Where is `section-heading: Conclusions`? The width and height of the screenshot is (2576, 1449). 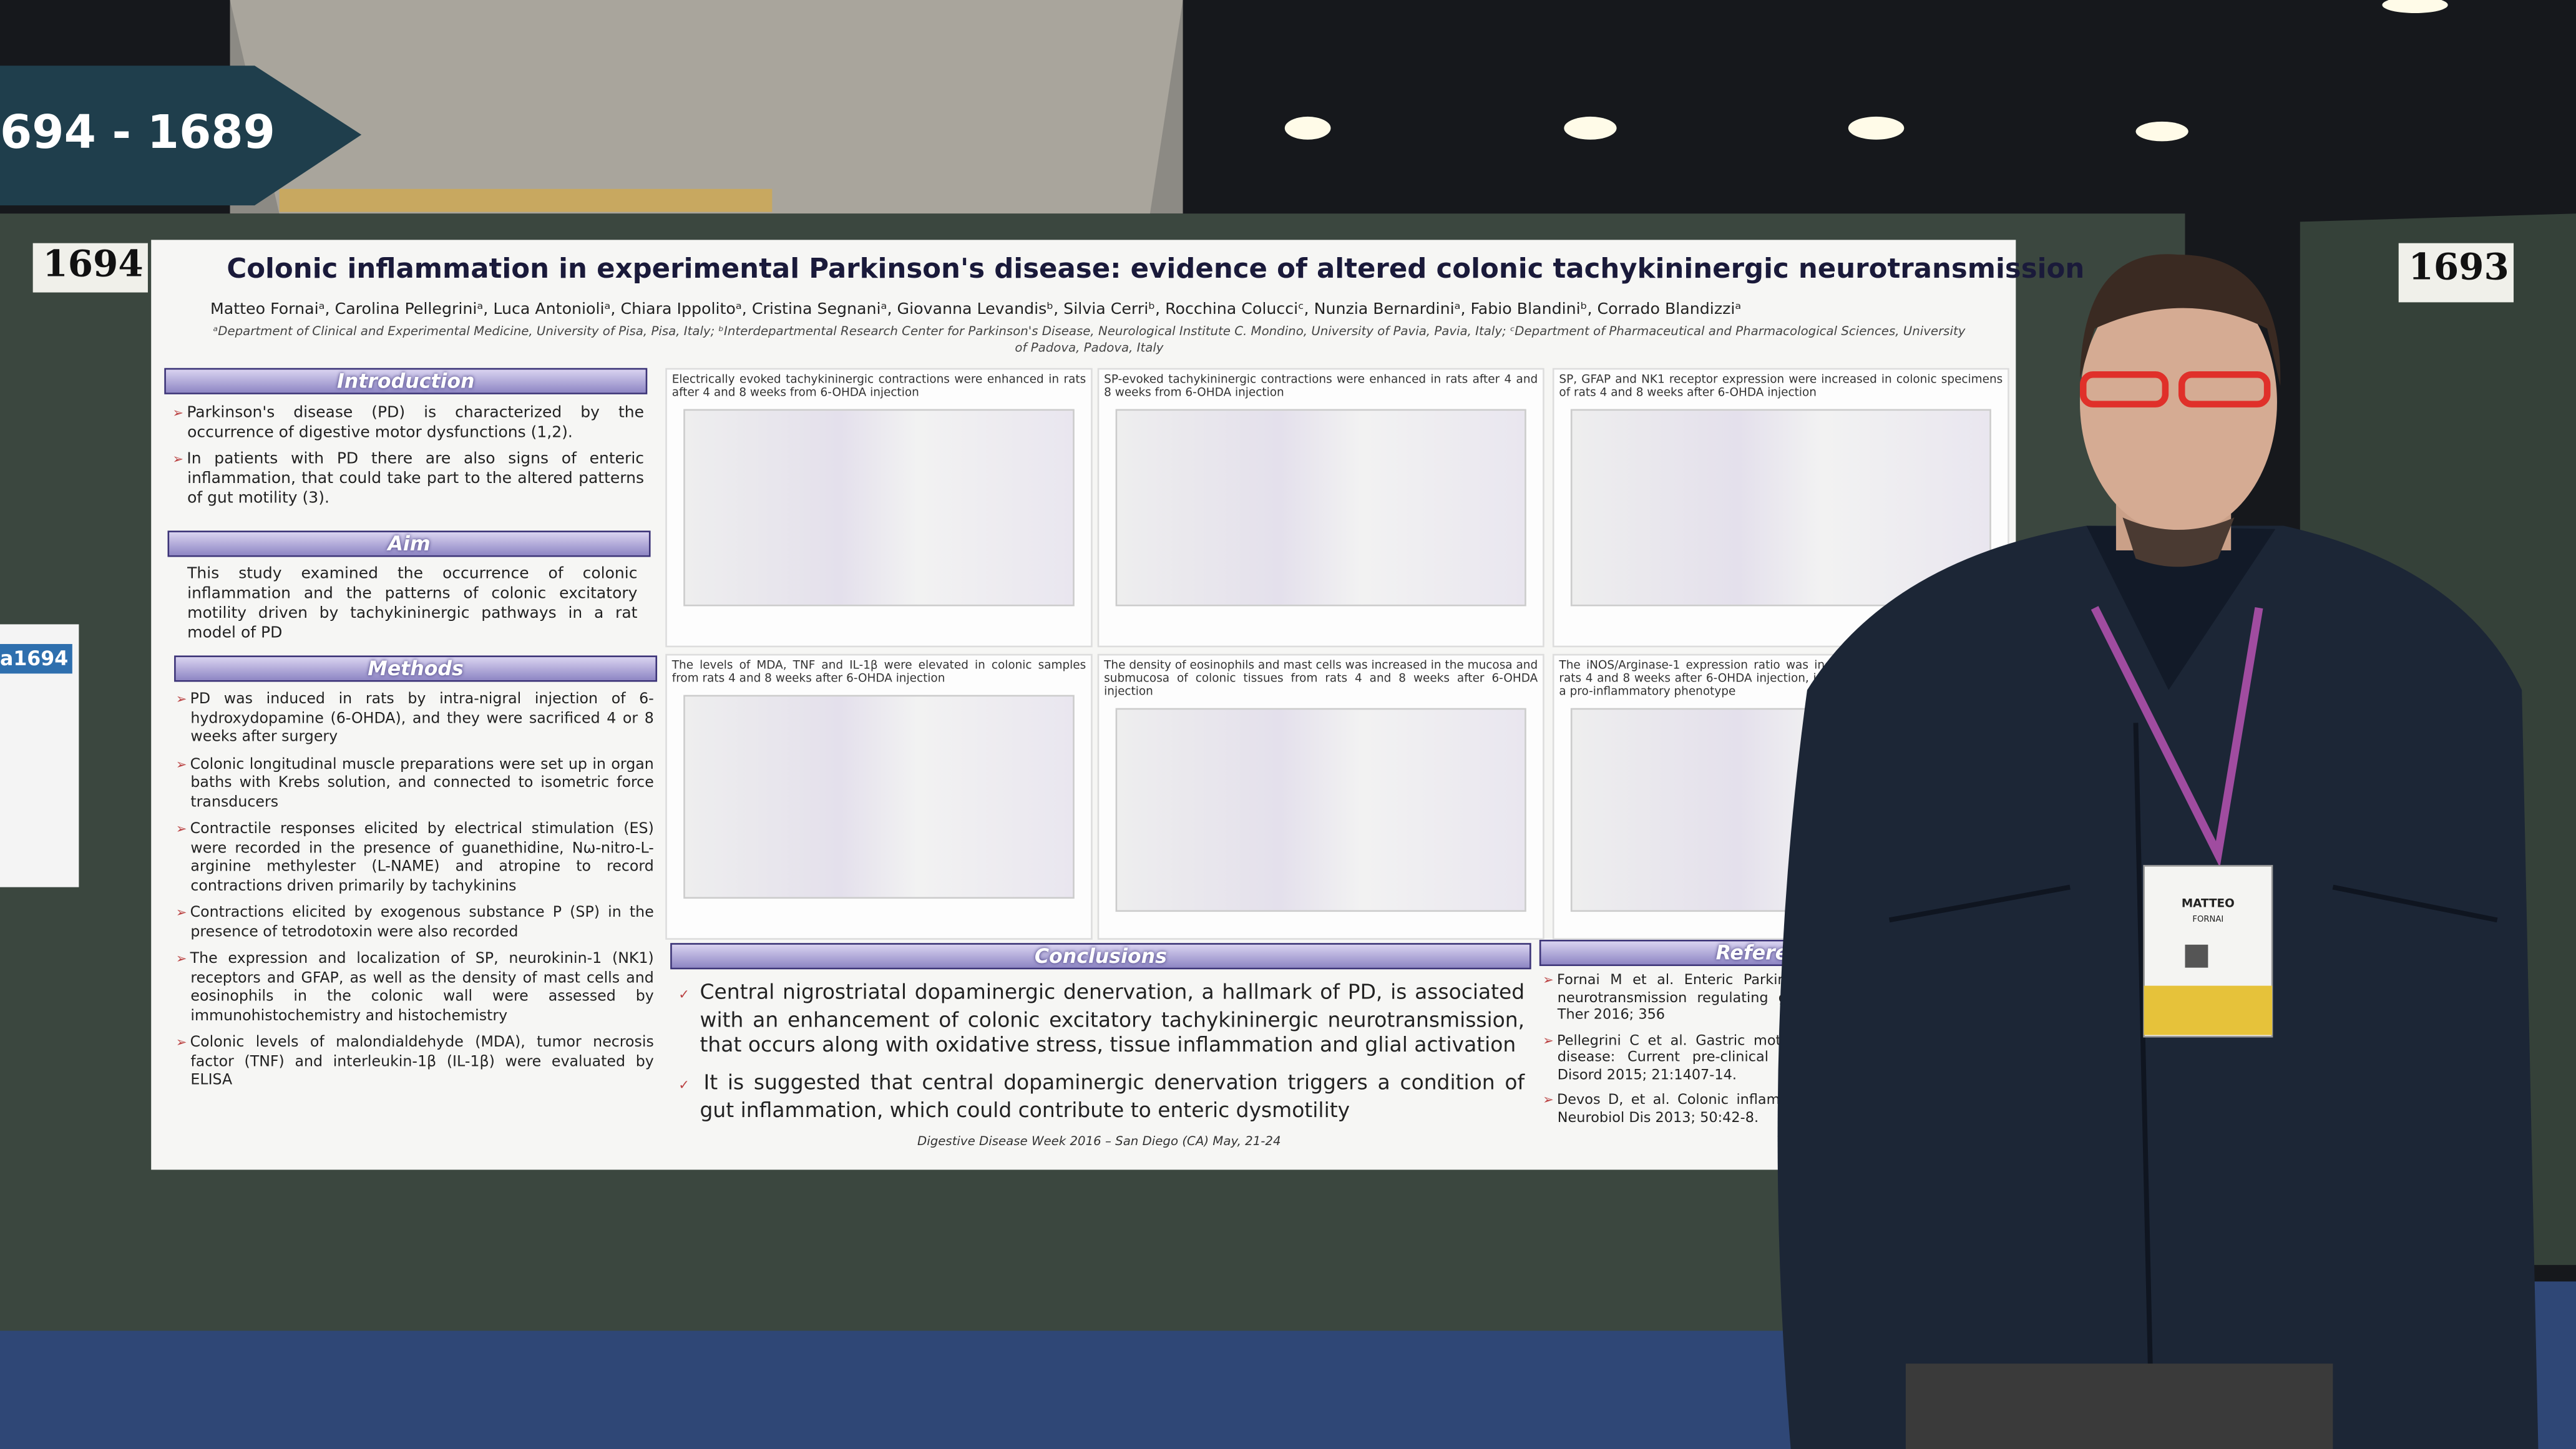
section-heading: Conclusions is located at coordinates (1100, 956).